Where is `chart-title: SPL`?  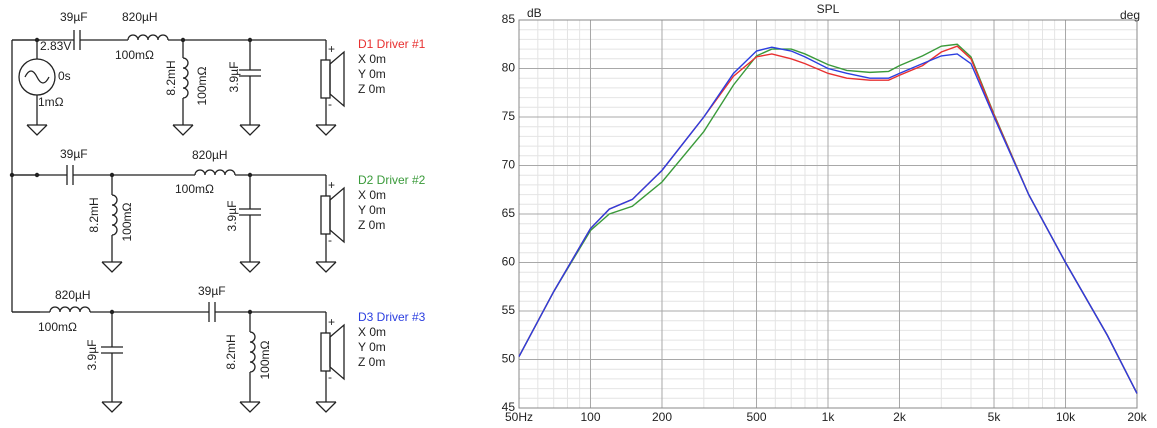 chart-title: SPL is located at coordinates (828, 9).